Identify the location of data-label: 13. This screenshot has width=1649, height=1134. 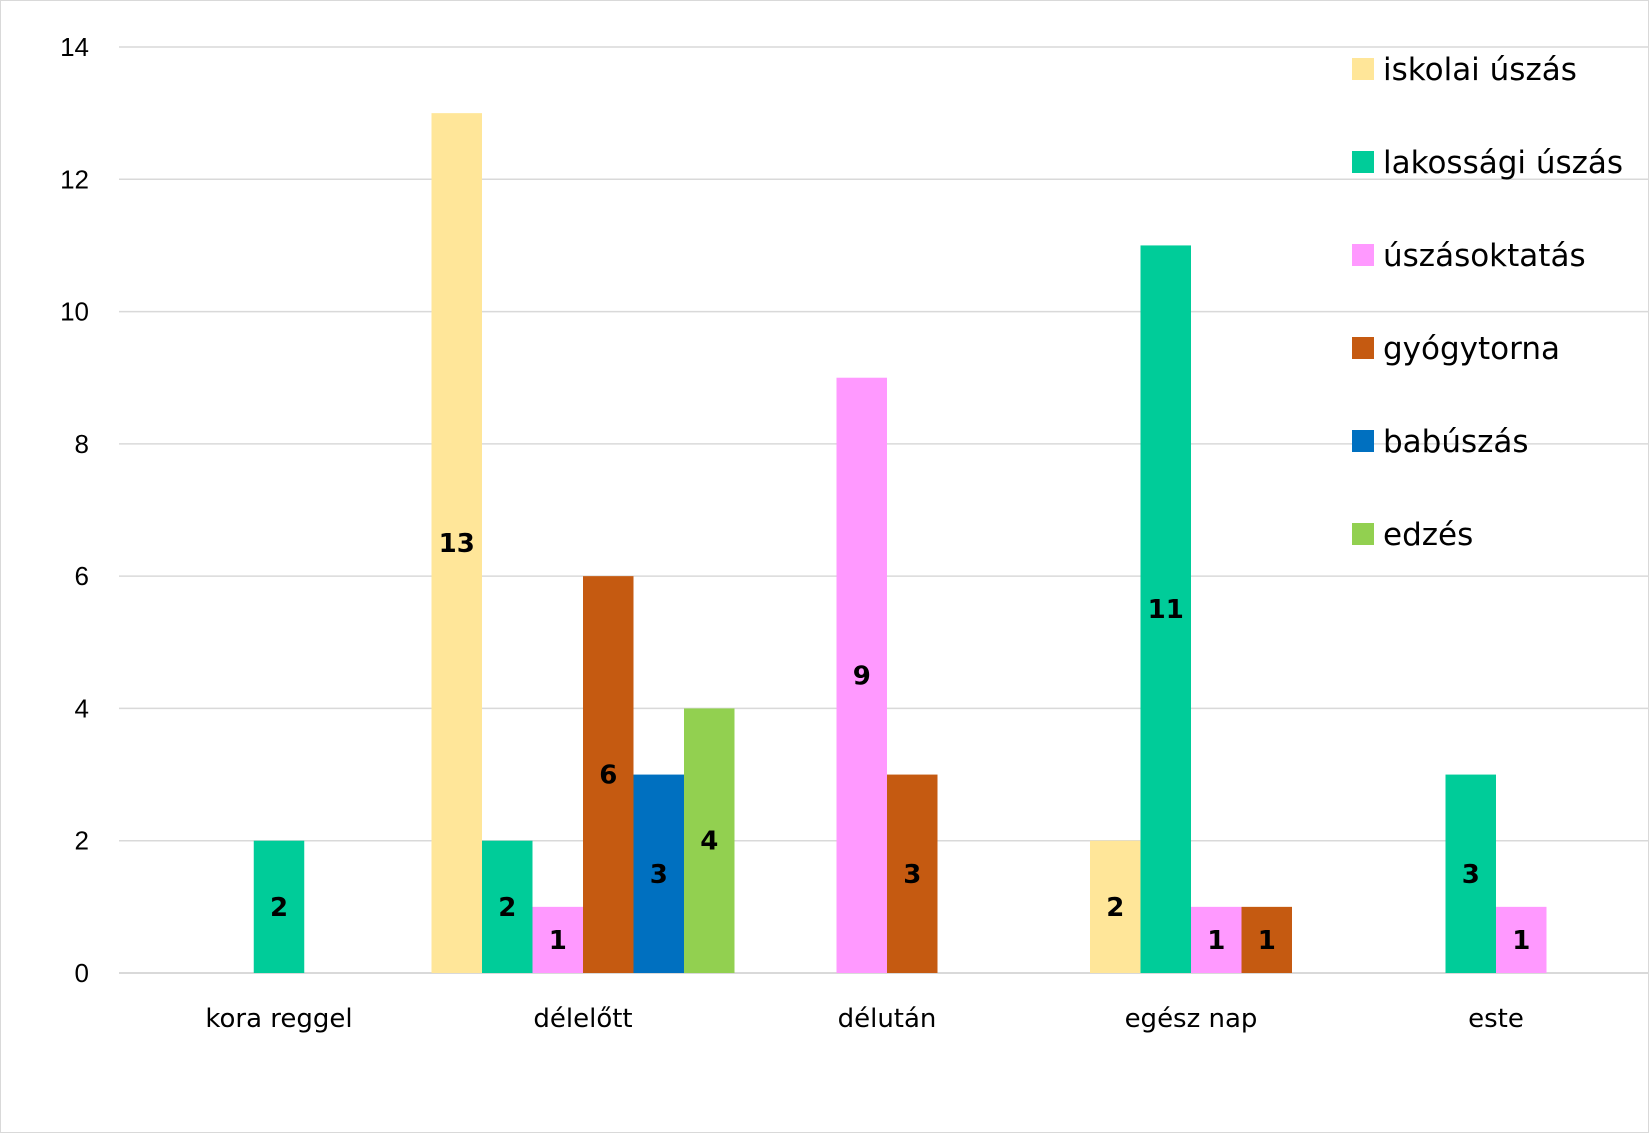
(457, 544).